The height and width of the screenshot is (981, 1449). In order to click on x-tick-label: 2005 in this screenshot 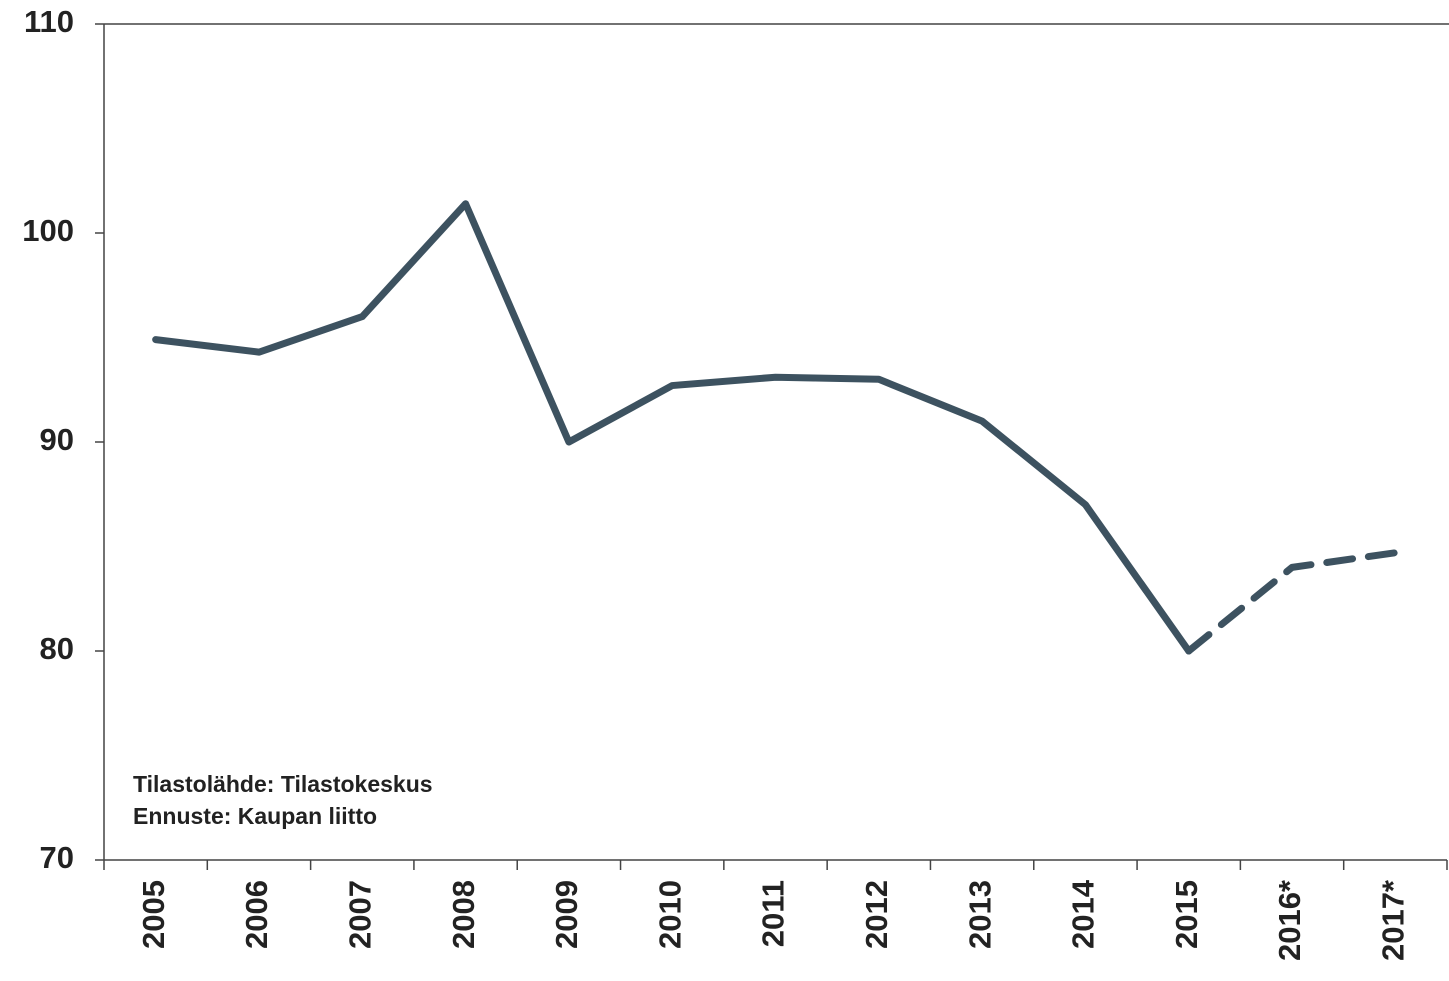, I will do `click(153, 914)`.